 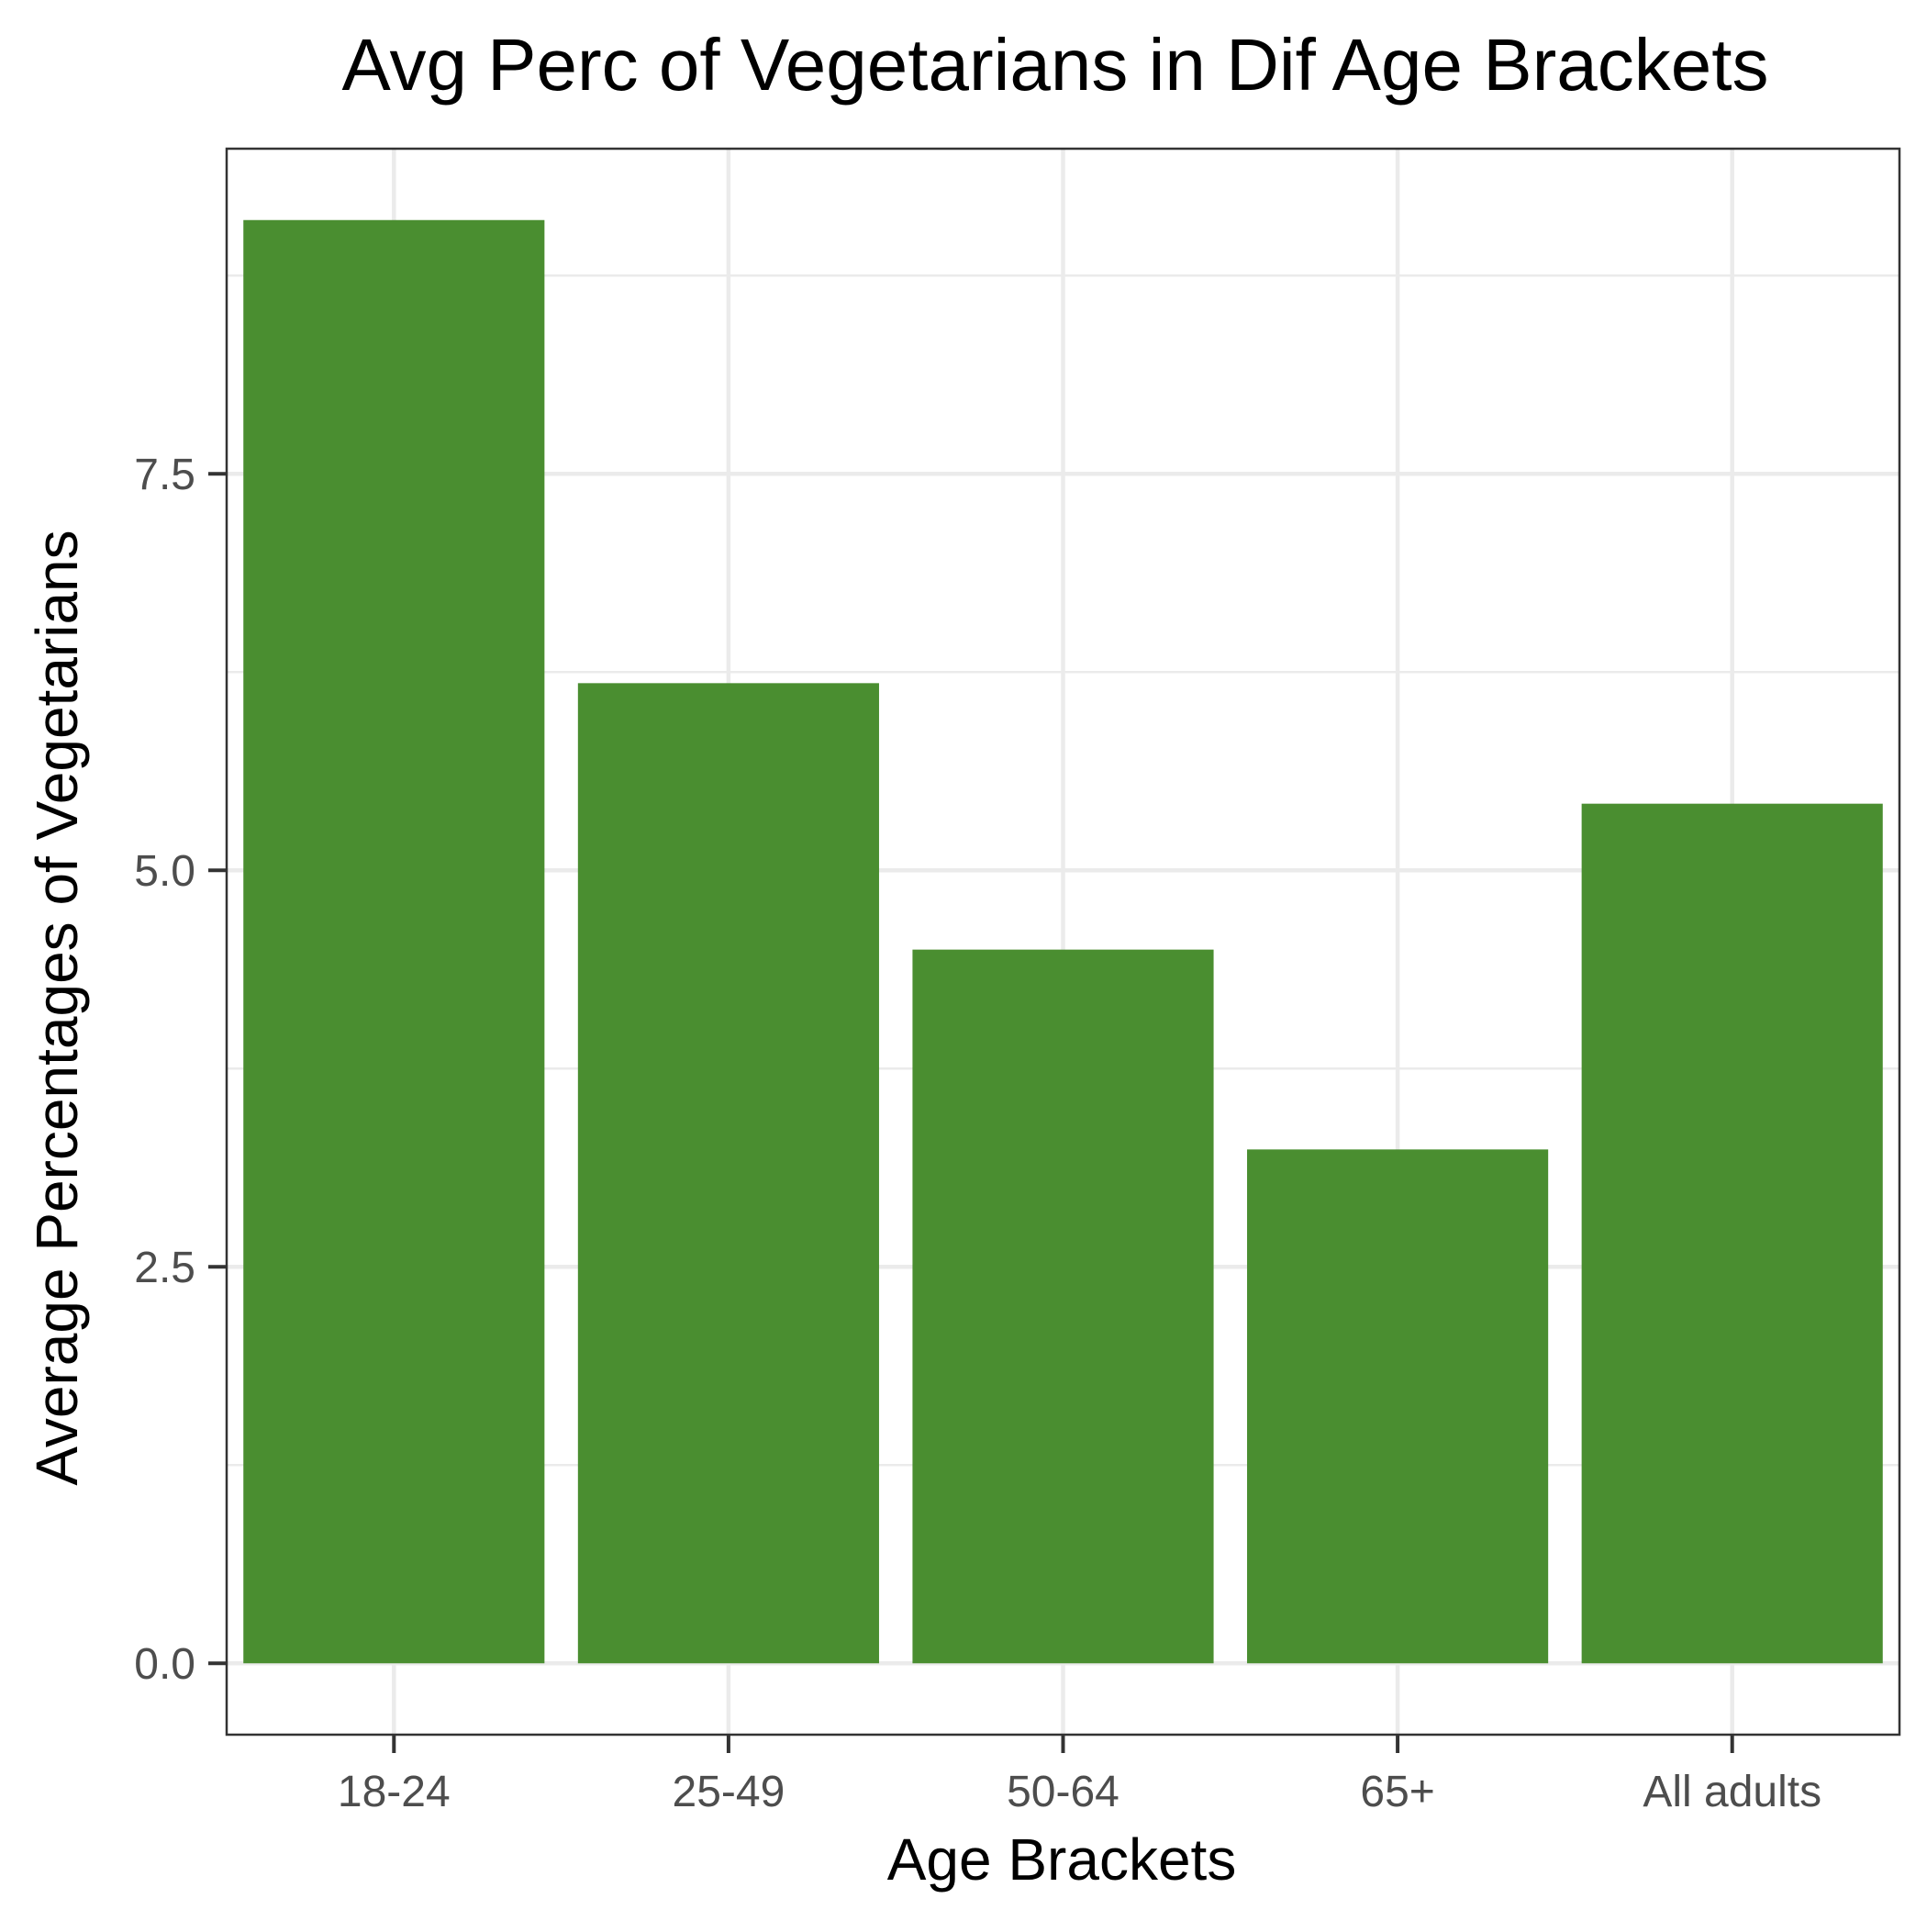 I want to click on x-tick-label: 18-24, so click(x=394, y=1792).